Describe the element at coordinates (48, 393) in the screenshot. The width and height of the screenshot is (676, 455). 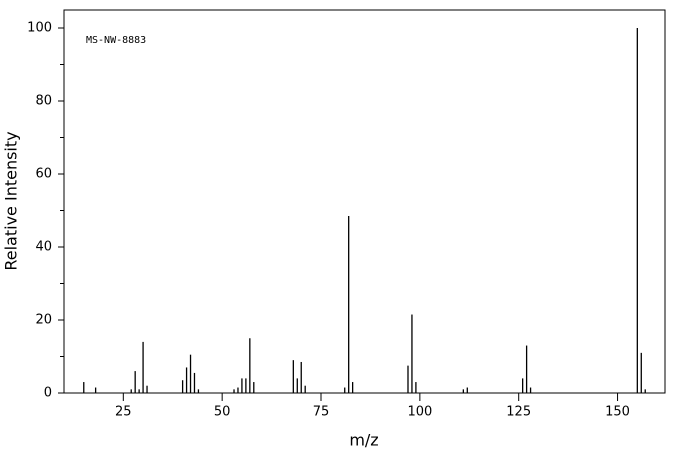
I see `y-tick-label: 0` at that location.